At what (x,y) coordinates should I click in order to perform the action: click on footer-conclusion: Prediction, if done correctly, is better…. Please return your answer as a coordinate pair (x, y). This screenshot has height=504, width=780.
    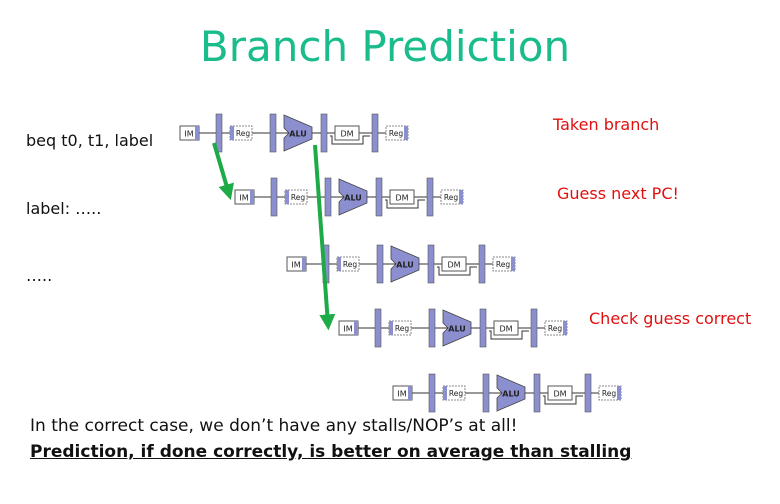
    Looking at the image, I should click on (331, 452).